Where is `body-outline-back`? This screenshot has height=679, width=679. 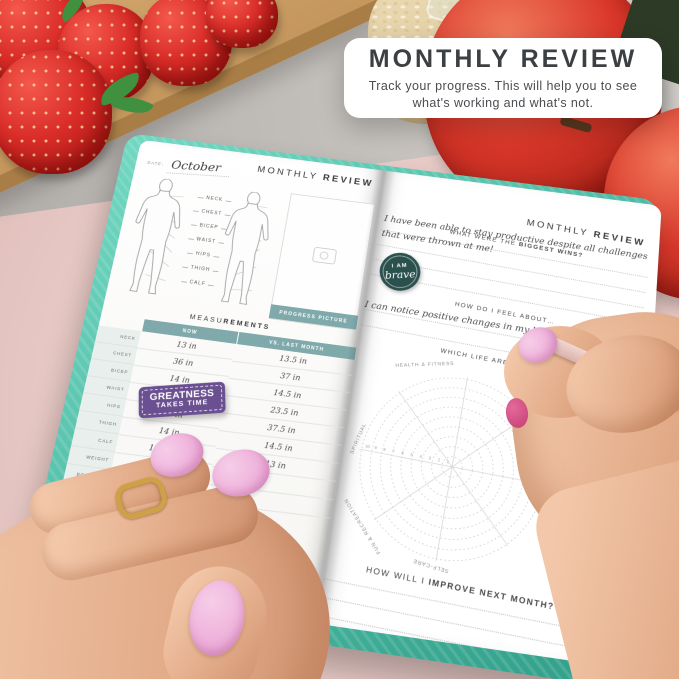 body-outline-back is located at coordinates (243, 250).